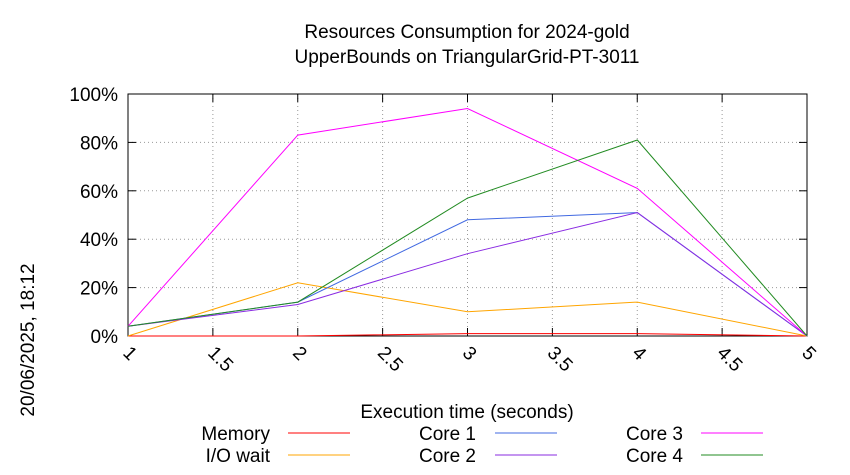  Describe the element at coordinates (560, 360) in the screenshot. I see `x-tick-label: 3.5` at that location.